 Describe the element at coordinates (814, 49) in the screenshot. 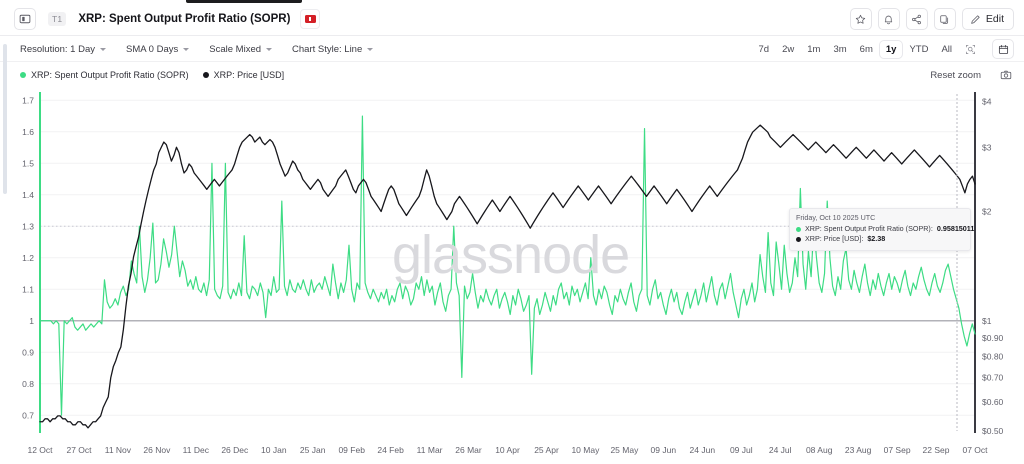

I see `range-1m: 1m` at that location.